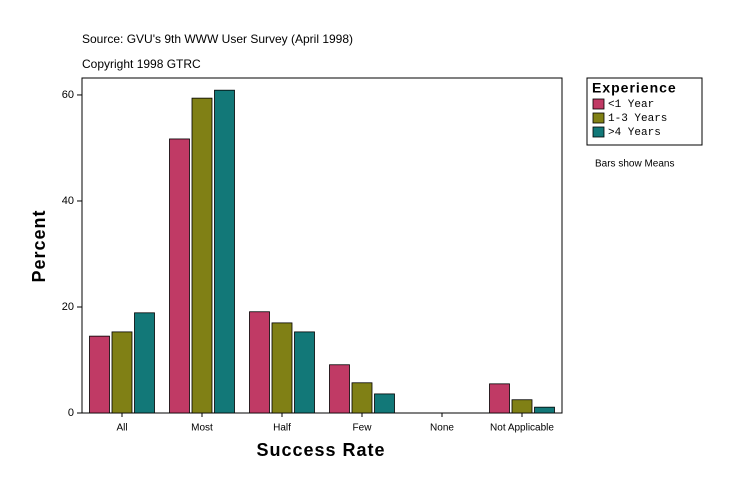 The width and height of the screenshot is (736, 496). I want to click on annotation: Bars show Means, so click(634, 164).